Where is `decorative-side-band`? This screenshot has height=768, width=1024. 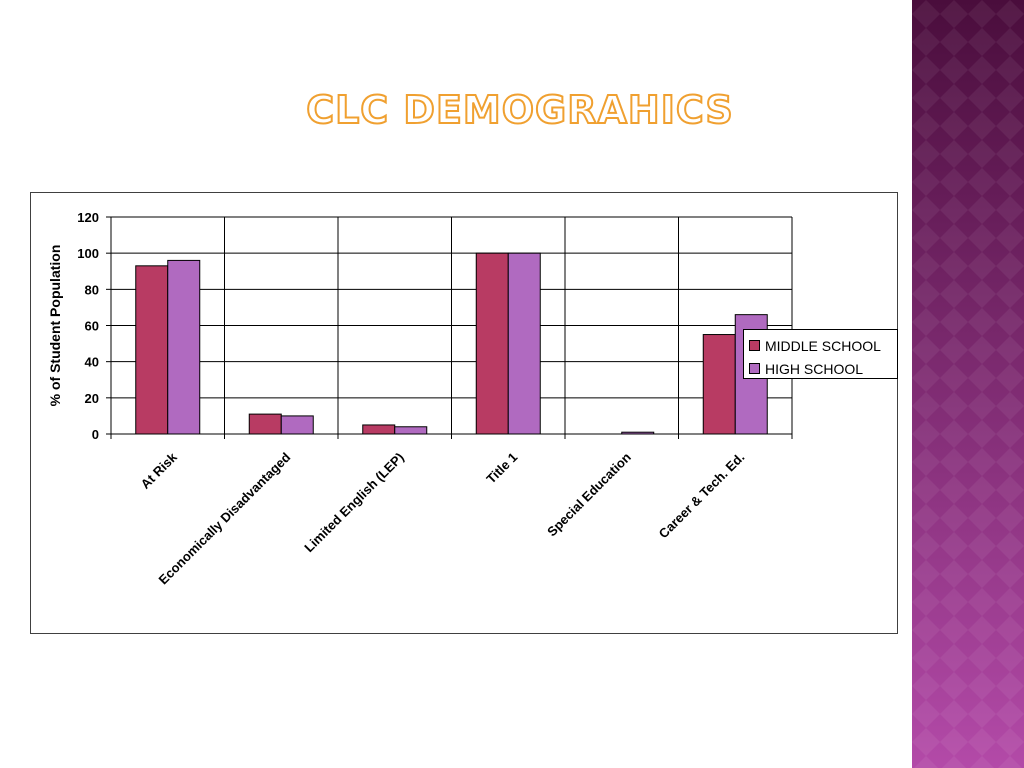 decorative-side-band is located at coordinates (968, 384).